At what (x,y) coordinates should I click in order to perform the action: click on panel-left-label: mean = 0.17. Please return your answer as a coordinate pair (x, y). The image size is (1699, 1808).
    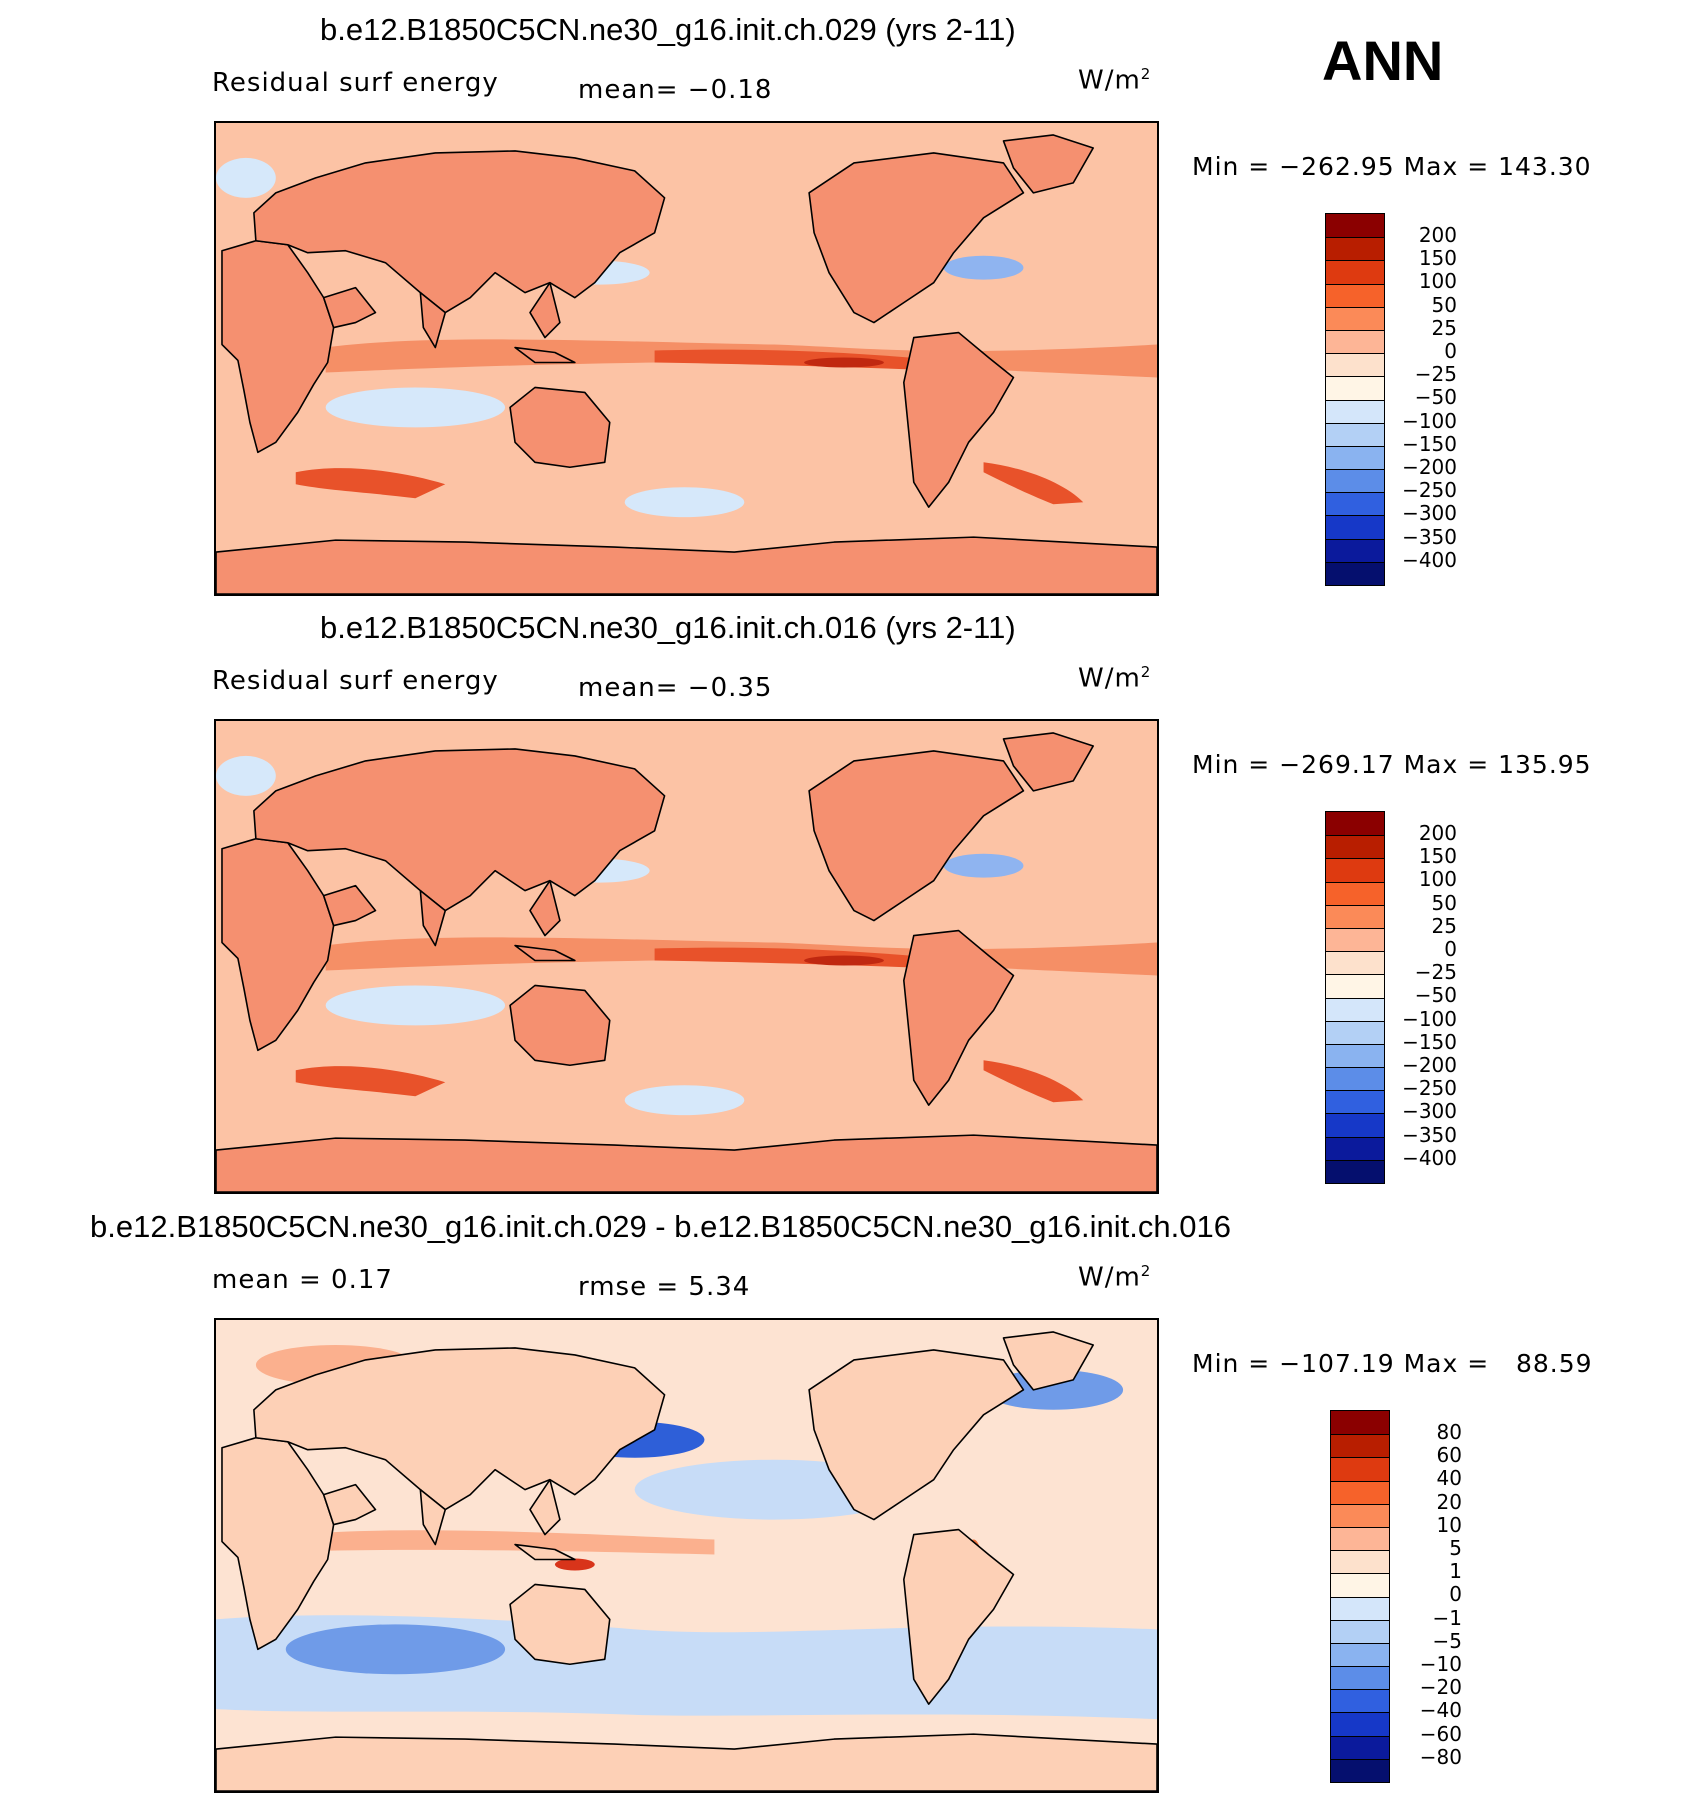
    Looking at the image, I should click on (302, 1280).